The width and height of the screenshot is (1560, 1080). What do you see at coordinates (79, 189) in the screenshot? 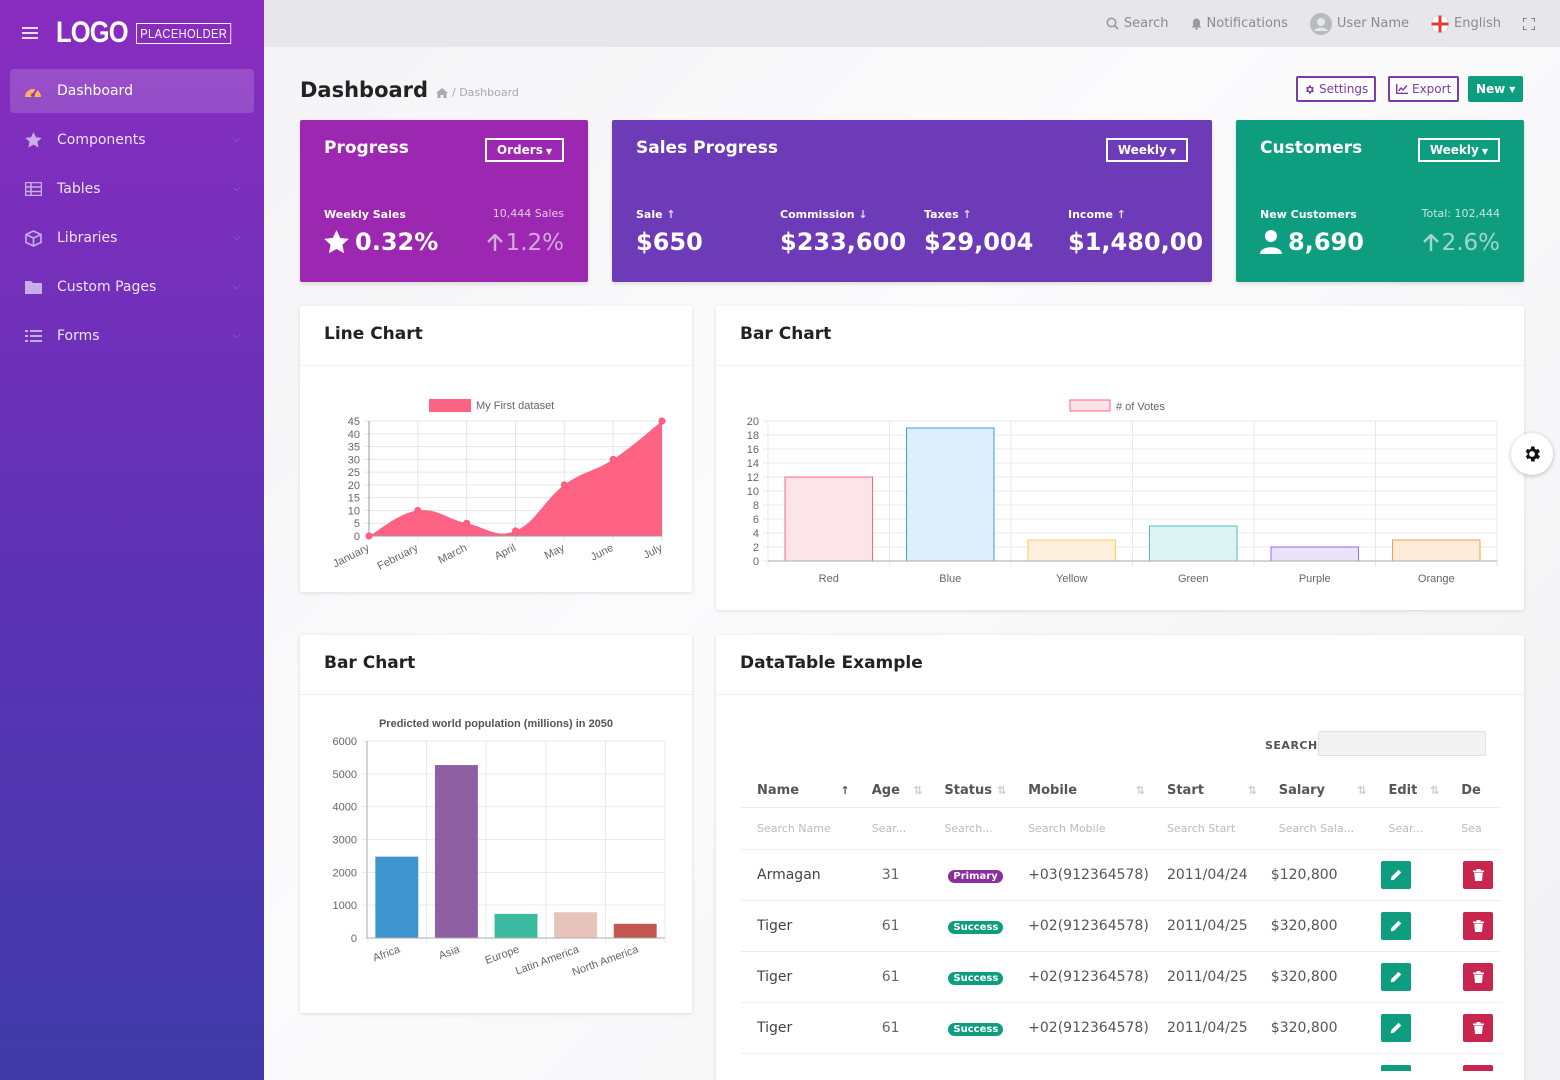
I see `sidebar-item-label: Tables` at bounding box center [79, 189].